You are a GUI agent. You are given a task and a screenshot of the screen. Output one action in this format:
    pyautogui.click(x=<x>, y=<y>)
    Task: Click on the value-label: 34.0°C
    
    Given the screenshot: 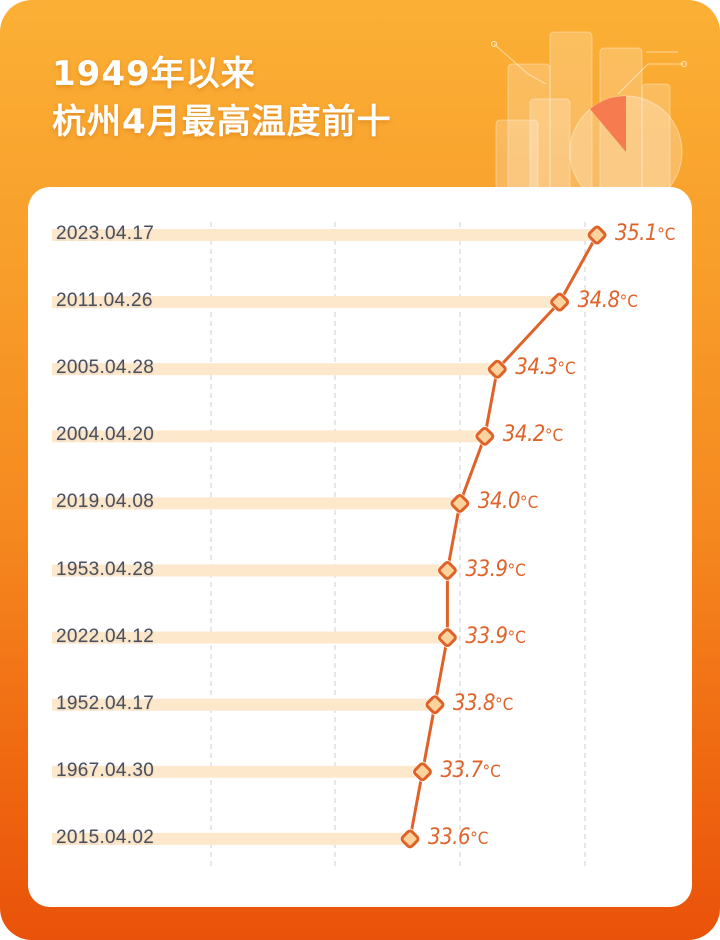 What is the action you would take?
    pyautogui.click(x=508, y=501)
    